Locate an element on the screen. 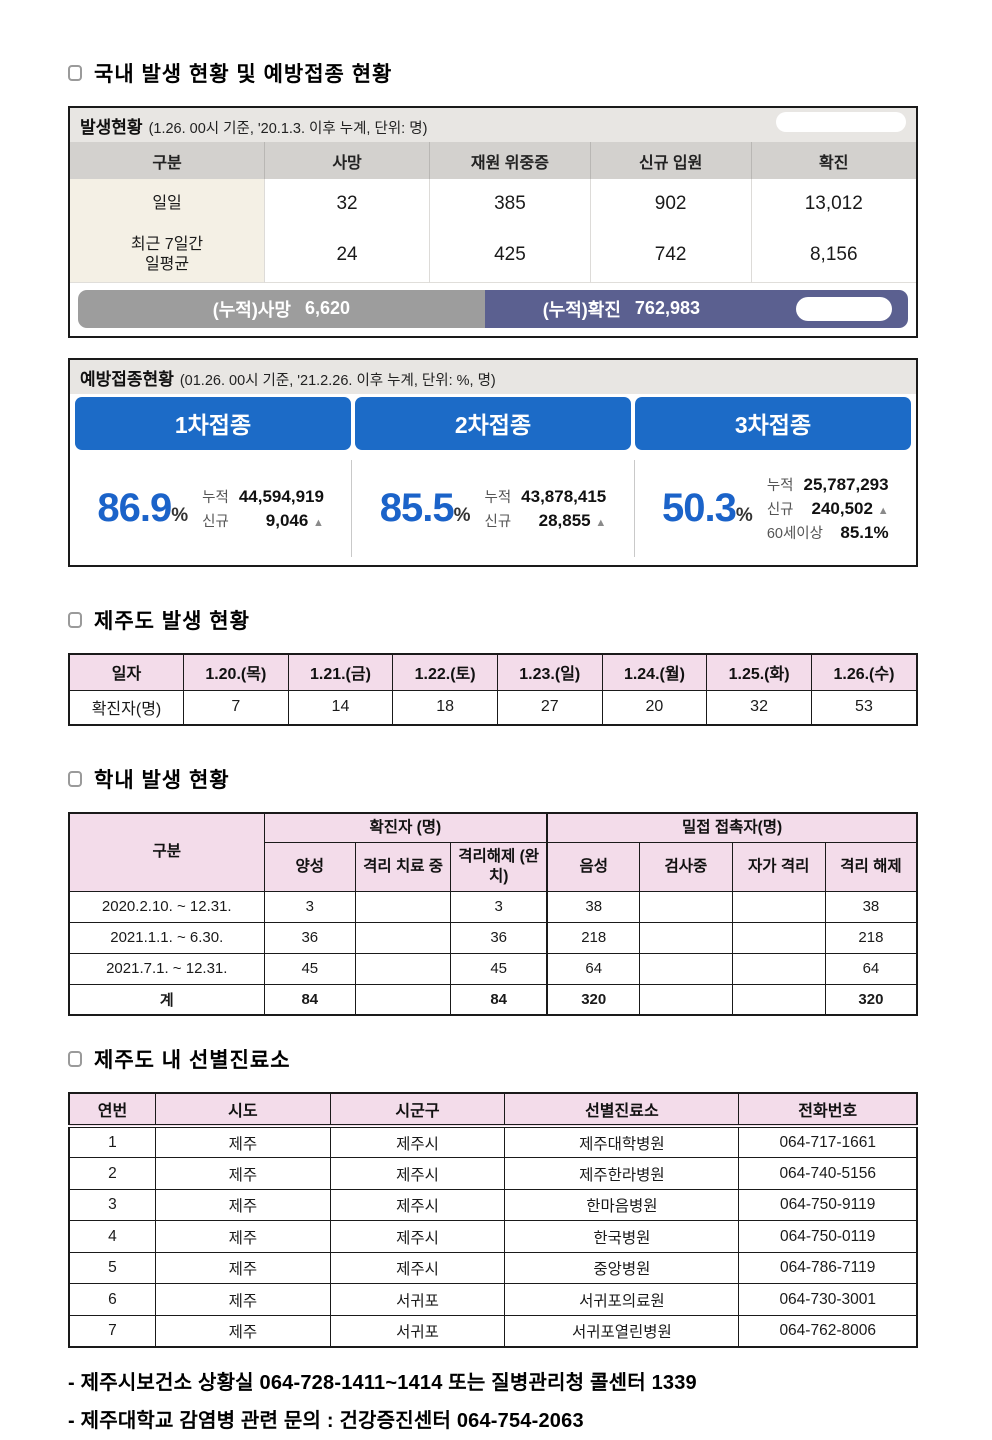 The image size is (992, 1440). cumulative-confirmed-label: (누적)확진 is located at coordinates (581, 309).